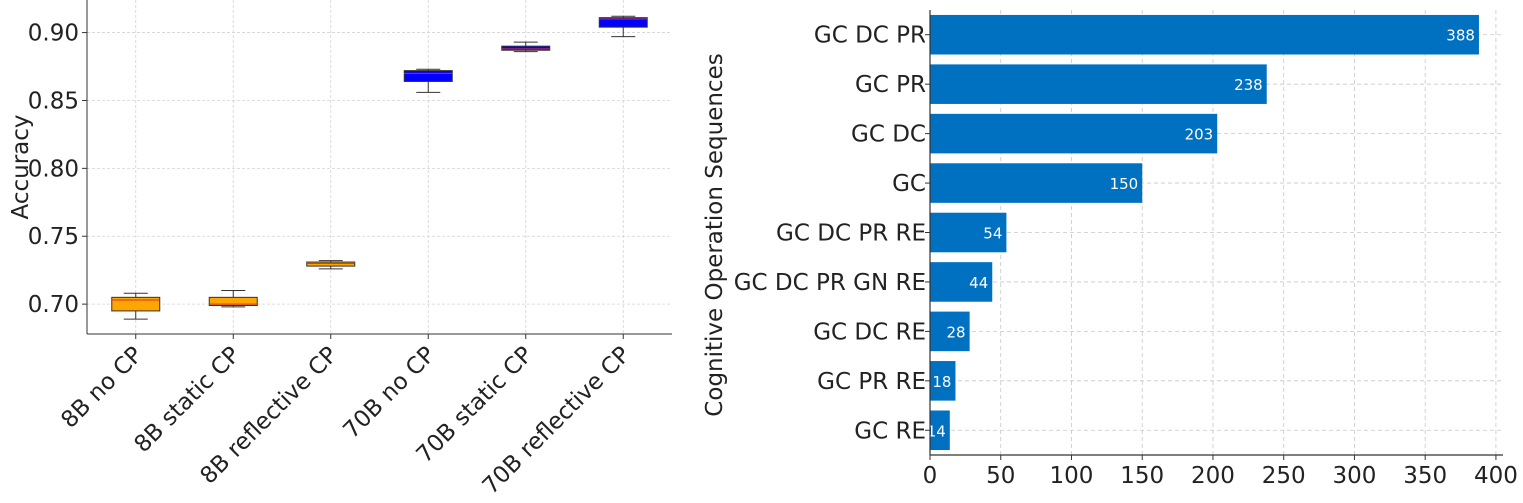 This screenshot has width=1523, height=503. What do you see at coordinates (978, 283) in the screenshot?
I see `bar-value-label: 44` at bounding box center [978, 283].